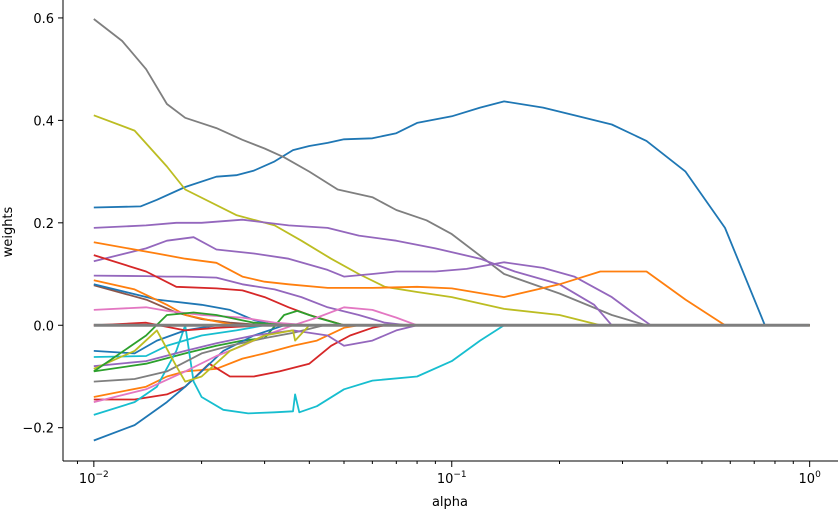  What do you see at coordinates (94, 478) in the screenshot?
I see `x-tick-label: 10⁻²` at bounding box center [94, 478].